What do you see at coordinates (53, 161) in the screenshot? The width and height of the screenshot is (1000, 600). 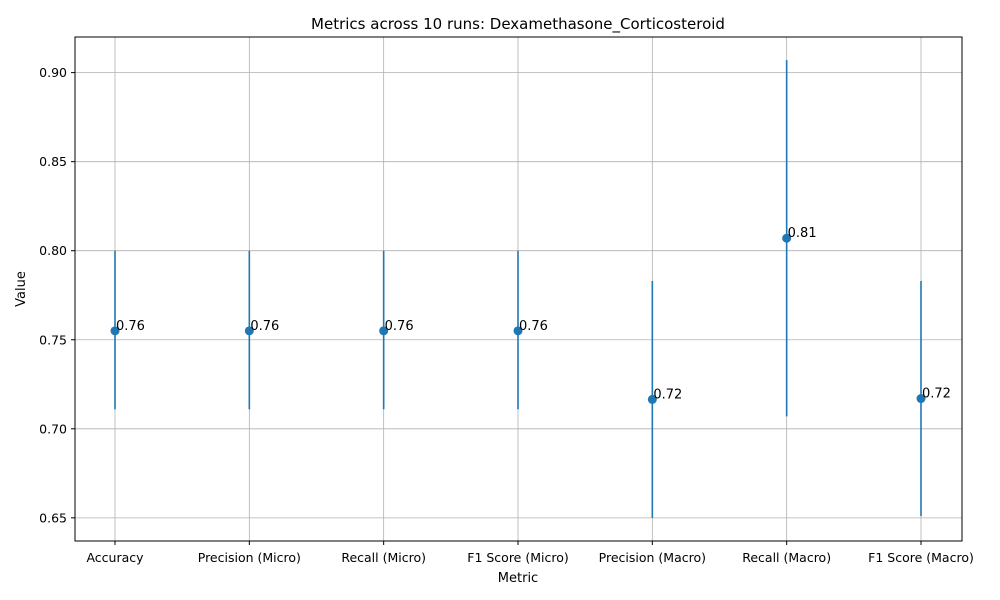 I see `y-tick-label: 0.85` at bounding box center [53, 161].